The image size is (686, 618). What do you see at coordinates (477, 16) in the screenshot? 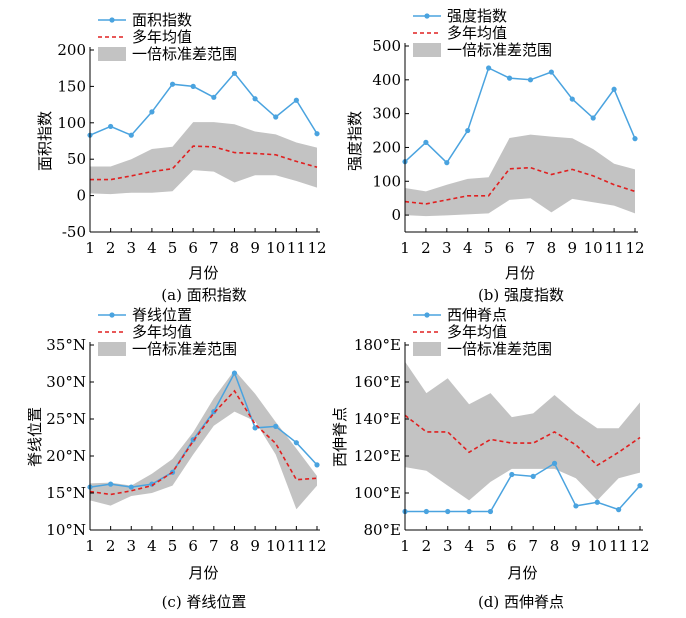
I see `legend-series-label: 强度指数` at bounding box center [477, 16].